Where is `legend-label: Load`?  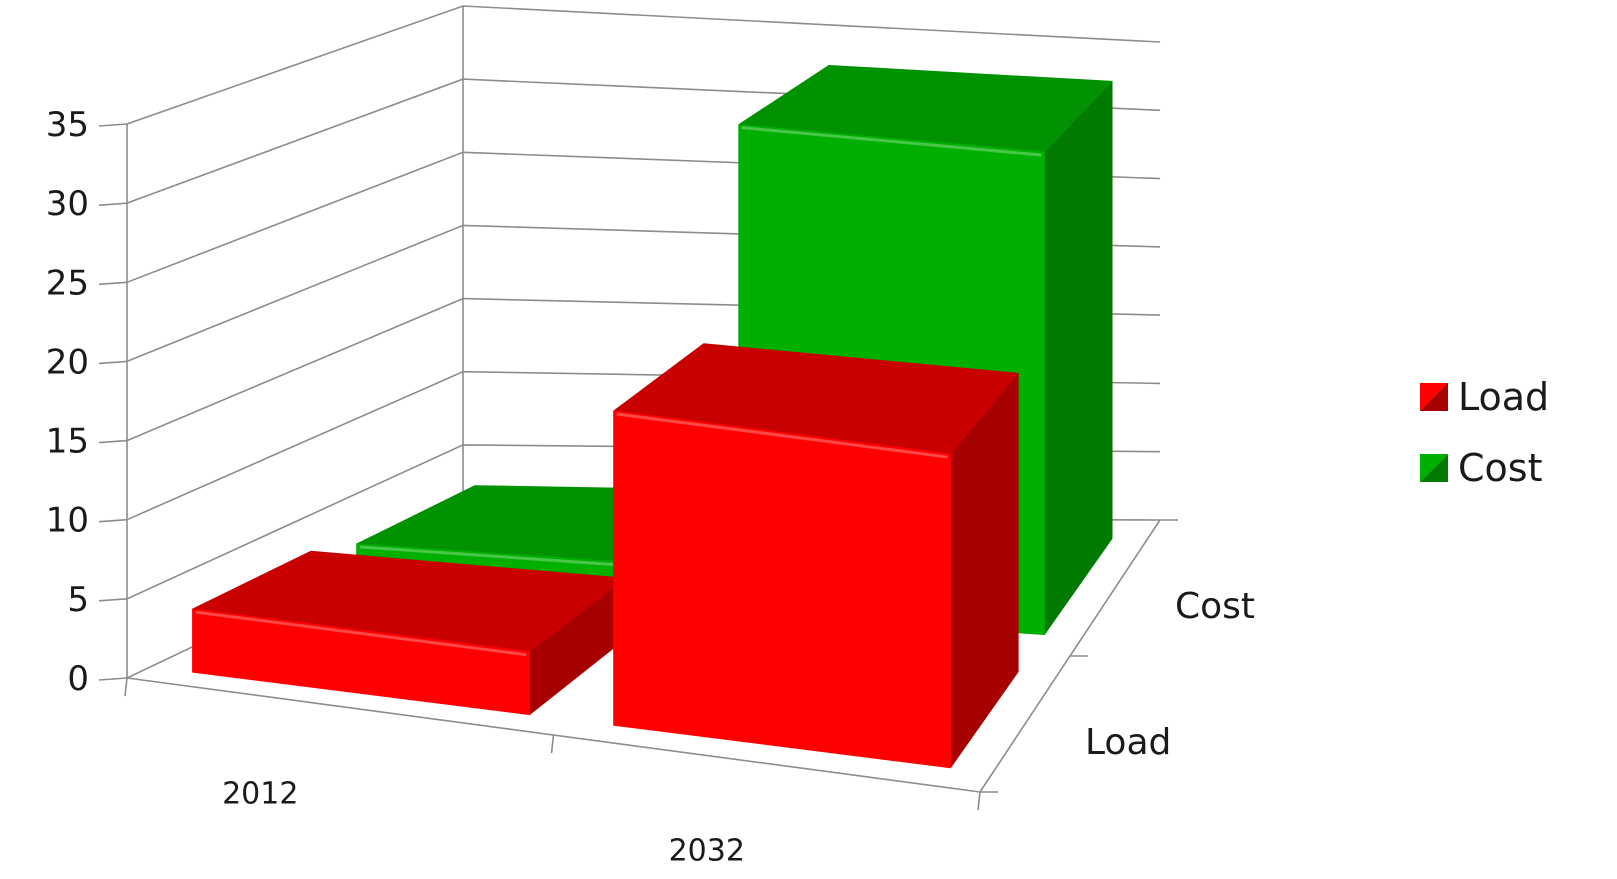 legend-label: Load is located at coordinates (1503, 397).